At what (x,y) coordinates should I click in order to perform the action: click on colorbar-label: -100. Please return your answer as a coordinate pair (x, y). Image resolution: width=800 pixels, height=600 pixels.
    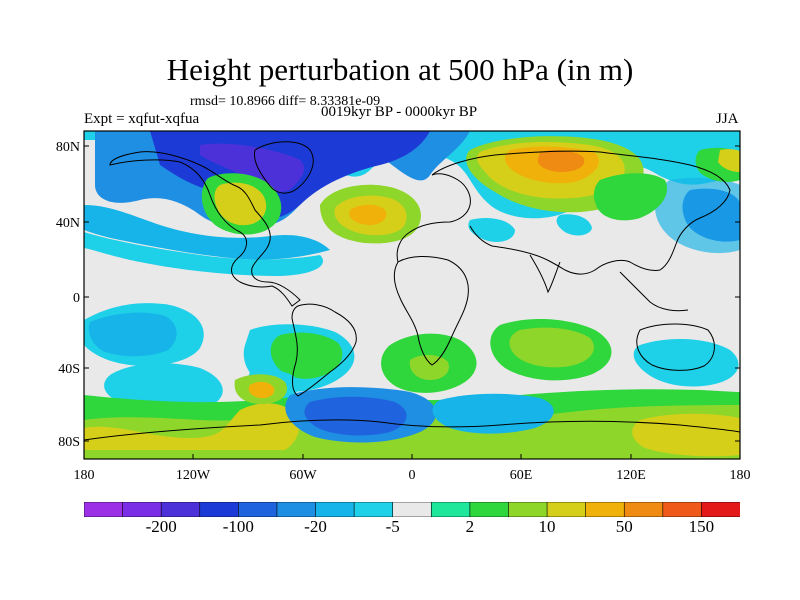
    Looking at the image, I should click on (238, 526).